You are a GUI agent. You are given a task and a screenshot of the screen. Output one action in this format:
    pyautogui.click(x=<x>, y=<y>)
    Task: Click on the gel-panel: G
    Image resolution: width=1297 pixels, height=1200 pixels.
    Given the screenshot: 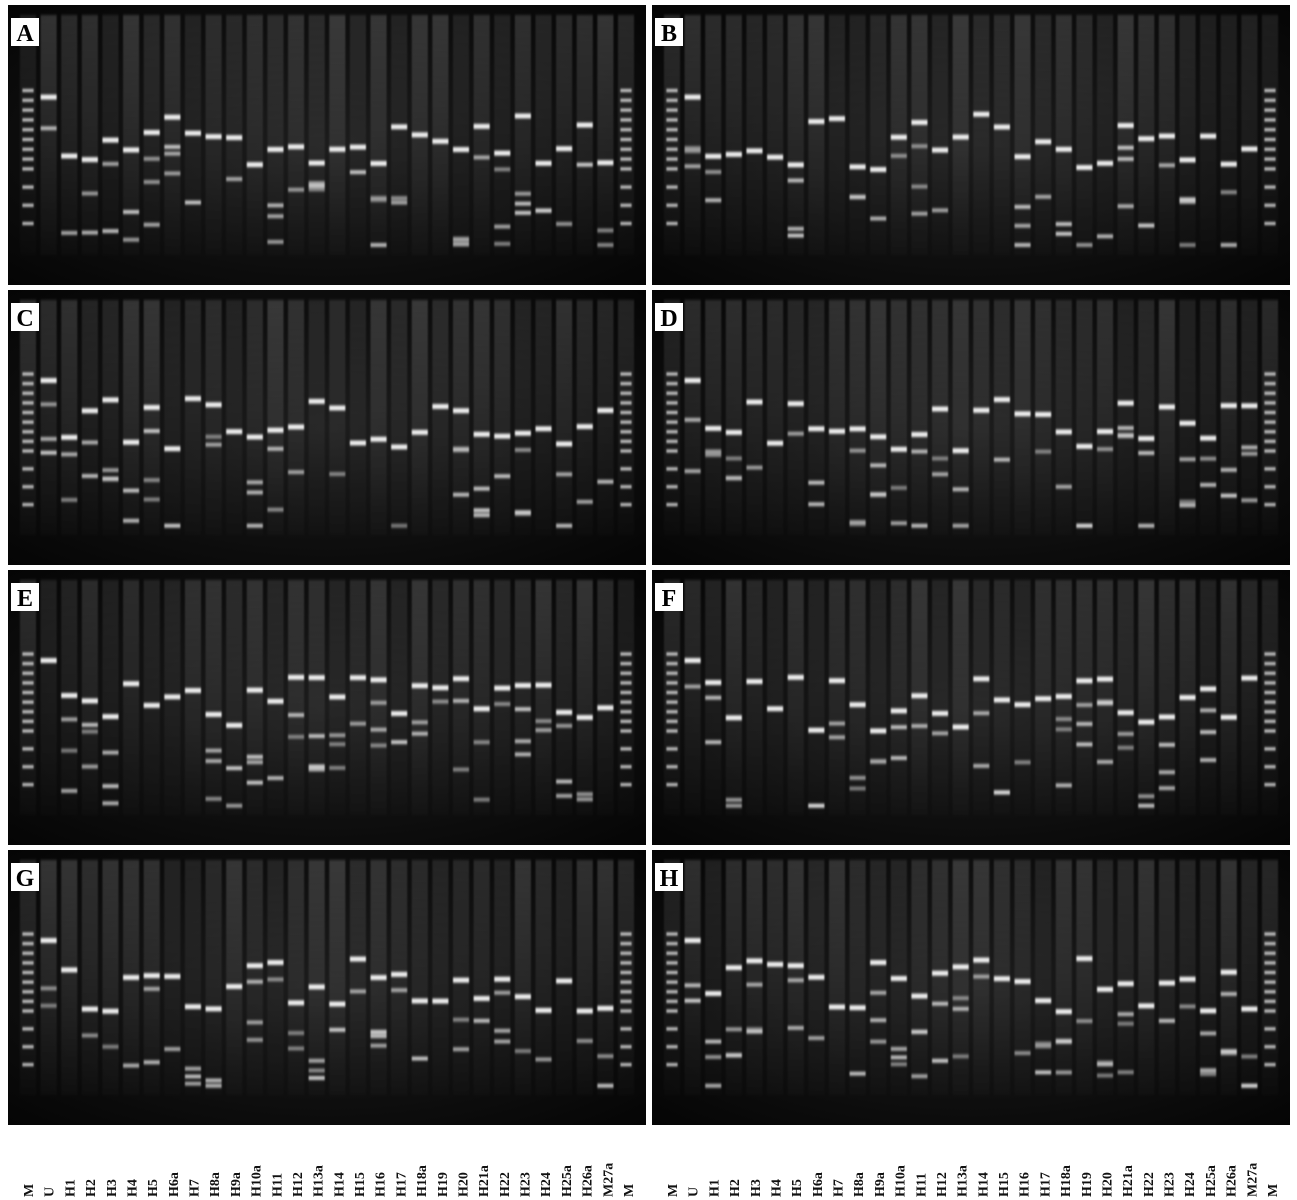 What is the action you would take?
    pyautogui.click(x=327, y=987)
    